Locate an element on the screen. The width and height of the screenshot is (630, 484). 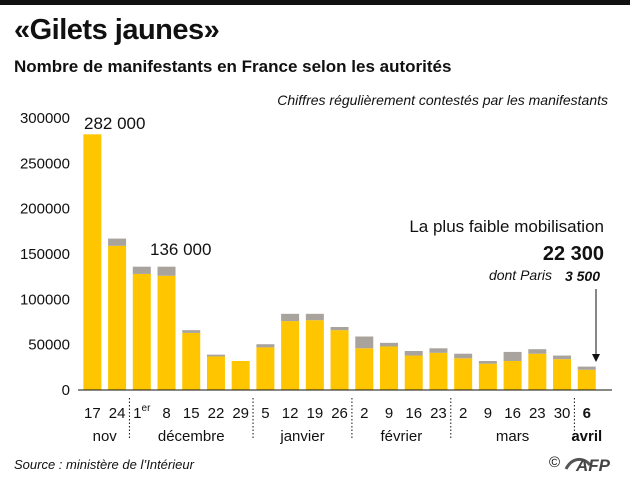
copyright-symbol: © is located at coordinates (554, 462).